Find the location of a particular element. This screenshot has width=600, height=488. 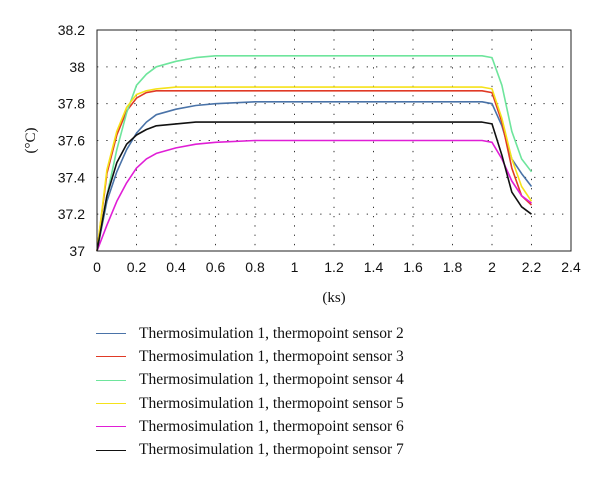

x-tick-label: 0.4 is located at coordinates (176, 267).